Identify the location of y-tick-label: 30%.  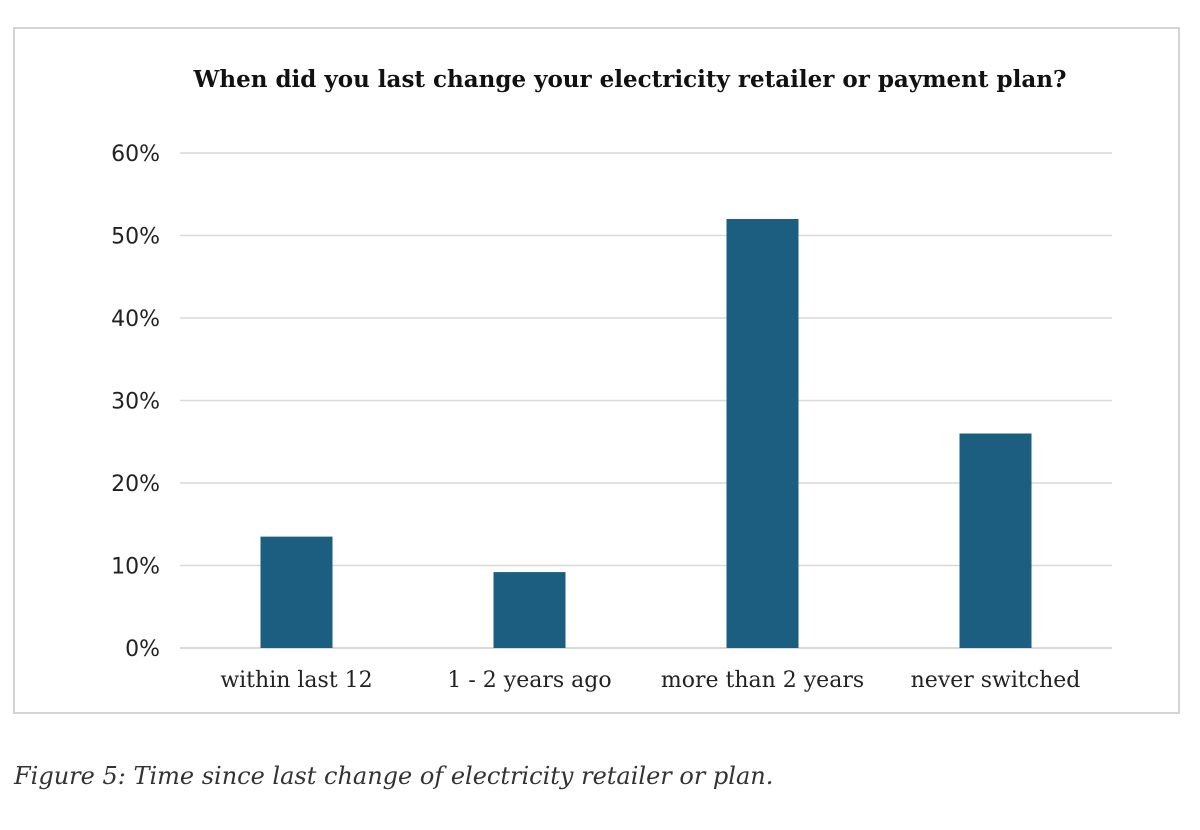
(135, 402).